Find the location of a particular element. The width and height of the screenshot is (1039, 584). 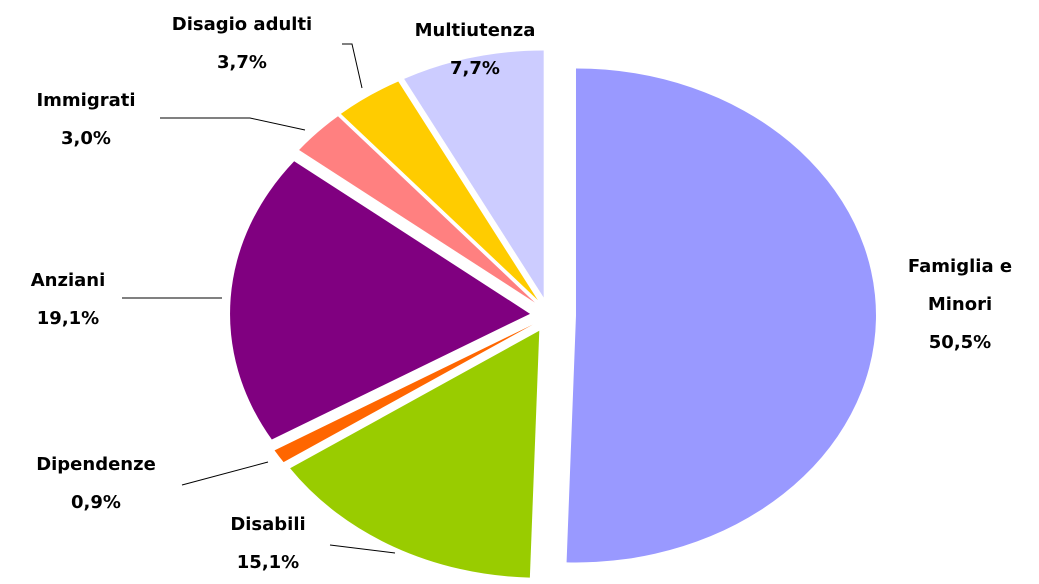

slice-label: Dipendenze 0,9% is located at coordinates (98, 484).